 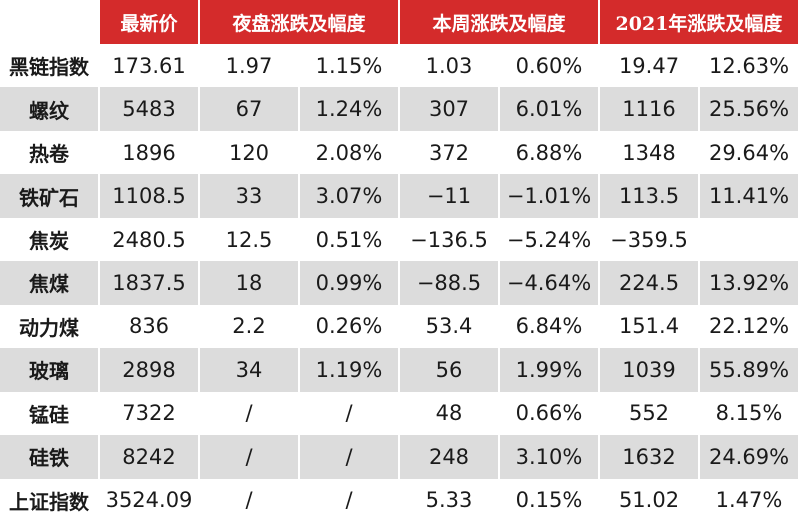 What do you see at coordinates (150, 370) in the screenshot?
I see `table-cell: 2898` at bounding box center [150, 370].